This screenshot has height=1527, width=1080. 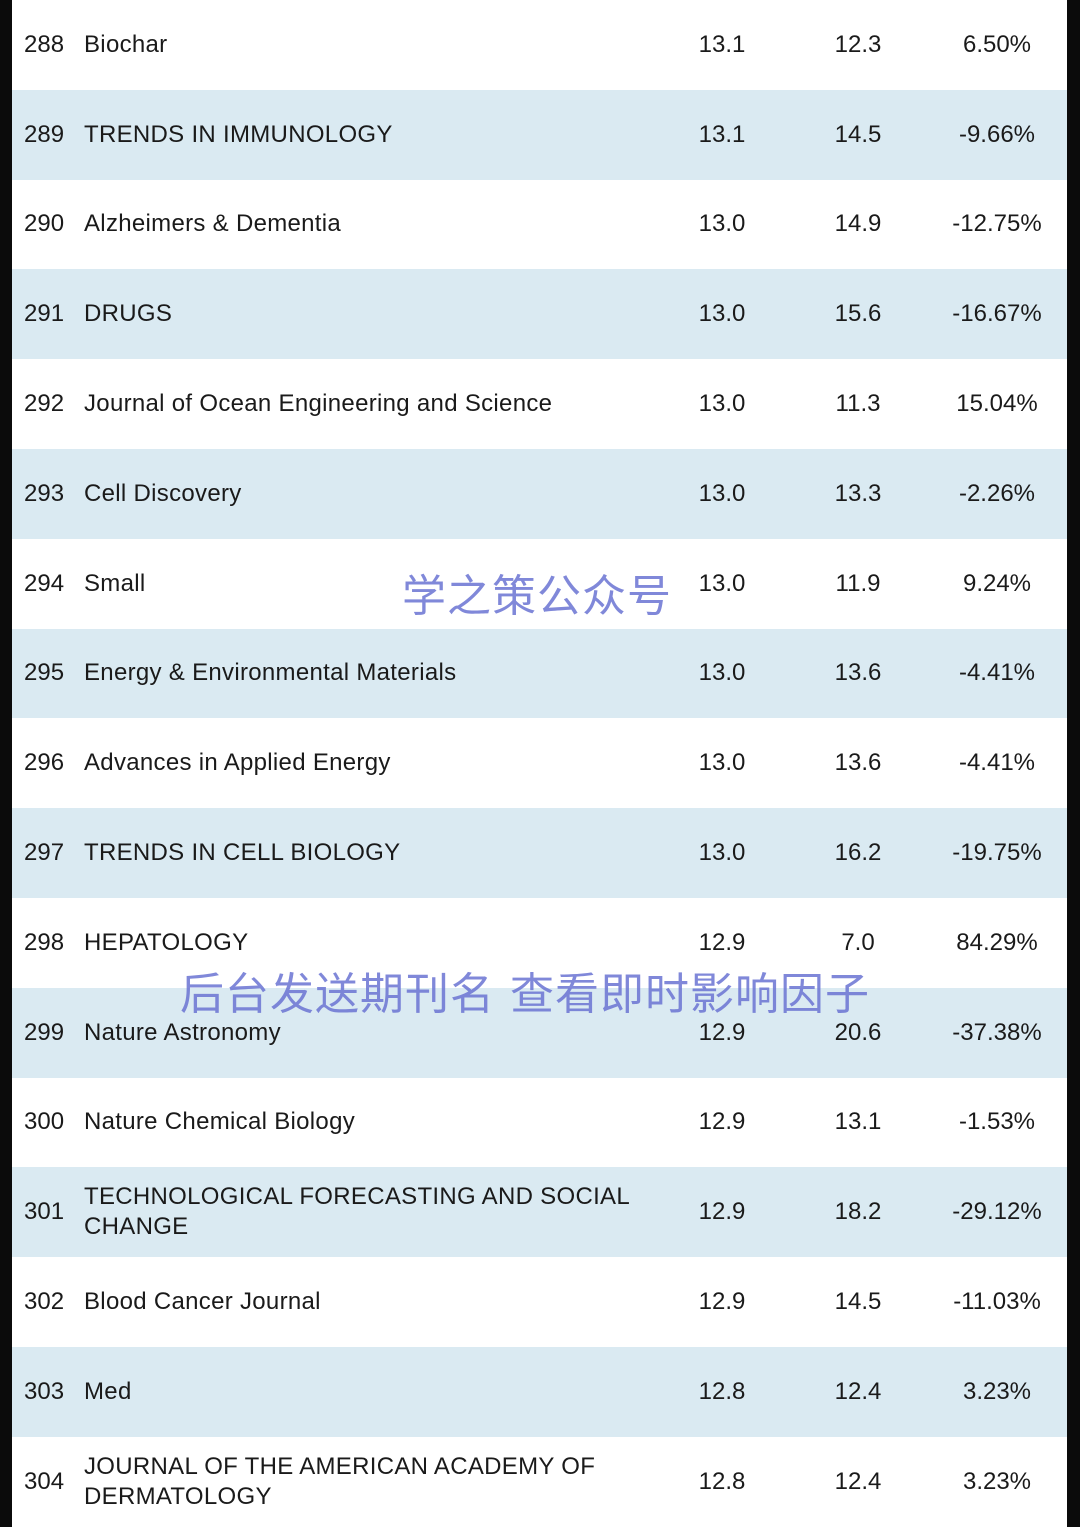 What do you see at coordinates (539, 853) in the screenshot?
I see `table-row: 297 TRENDS IN CELL BIOLOGY 13.0 16.2 -19.75%` at bounding box center [539, 853].